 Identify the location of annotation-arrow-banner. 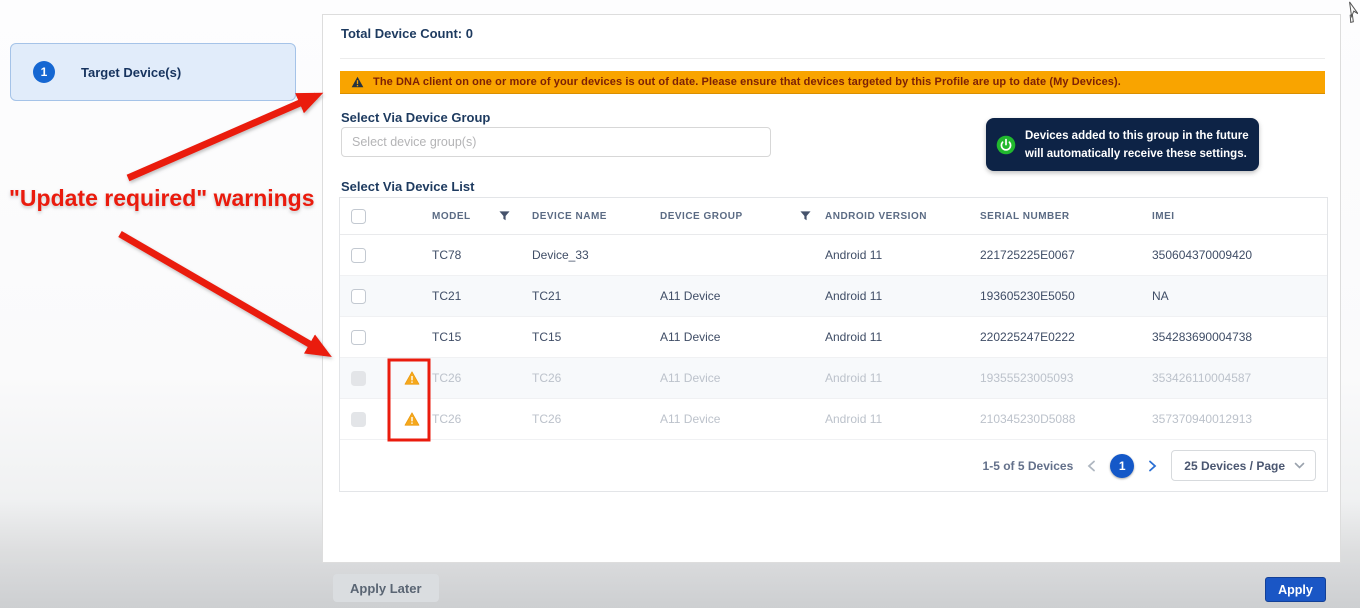
(225, 137).